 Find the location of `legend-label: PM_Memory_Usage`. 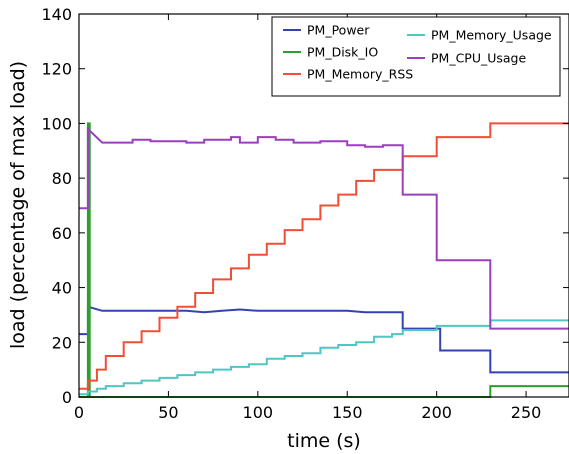

legend-label: PM_Memory_Usage is located at coordinates (491, 35).